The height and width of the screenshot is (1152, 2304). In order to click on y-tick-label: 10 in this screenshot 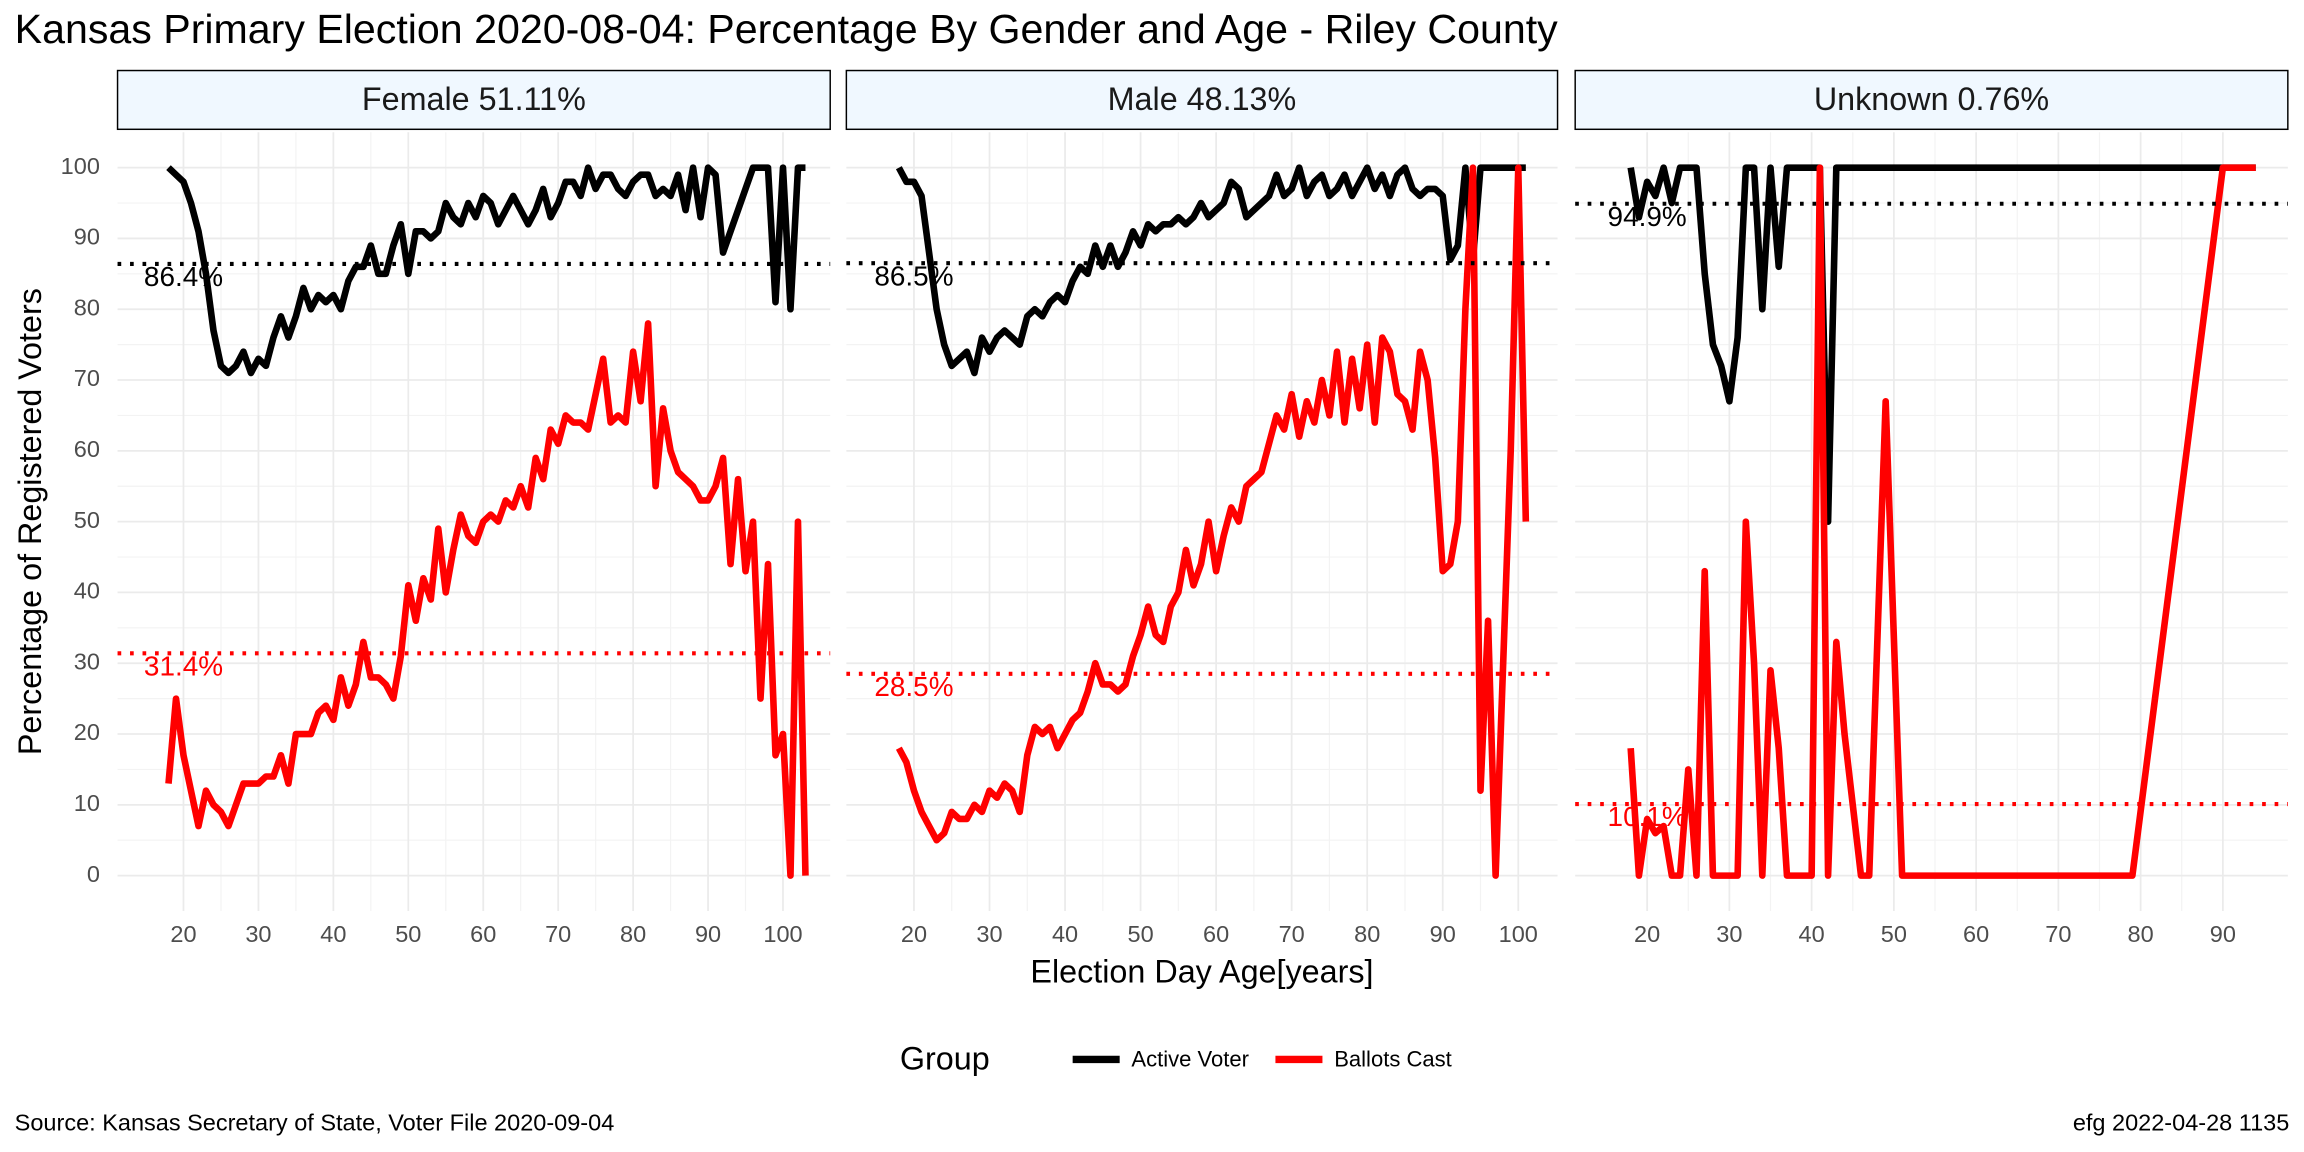, I will do `click(87, 803)`.